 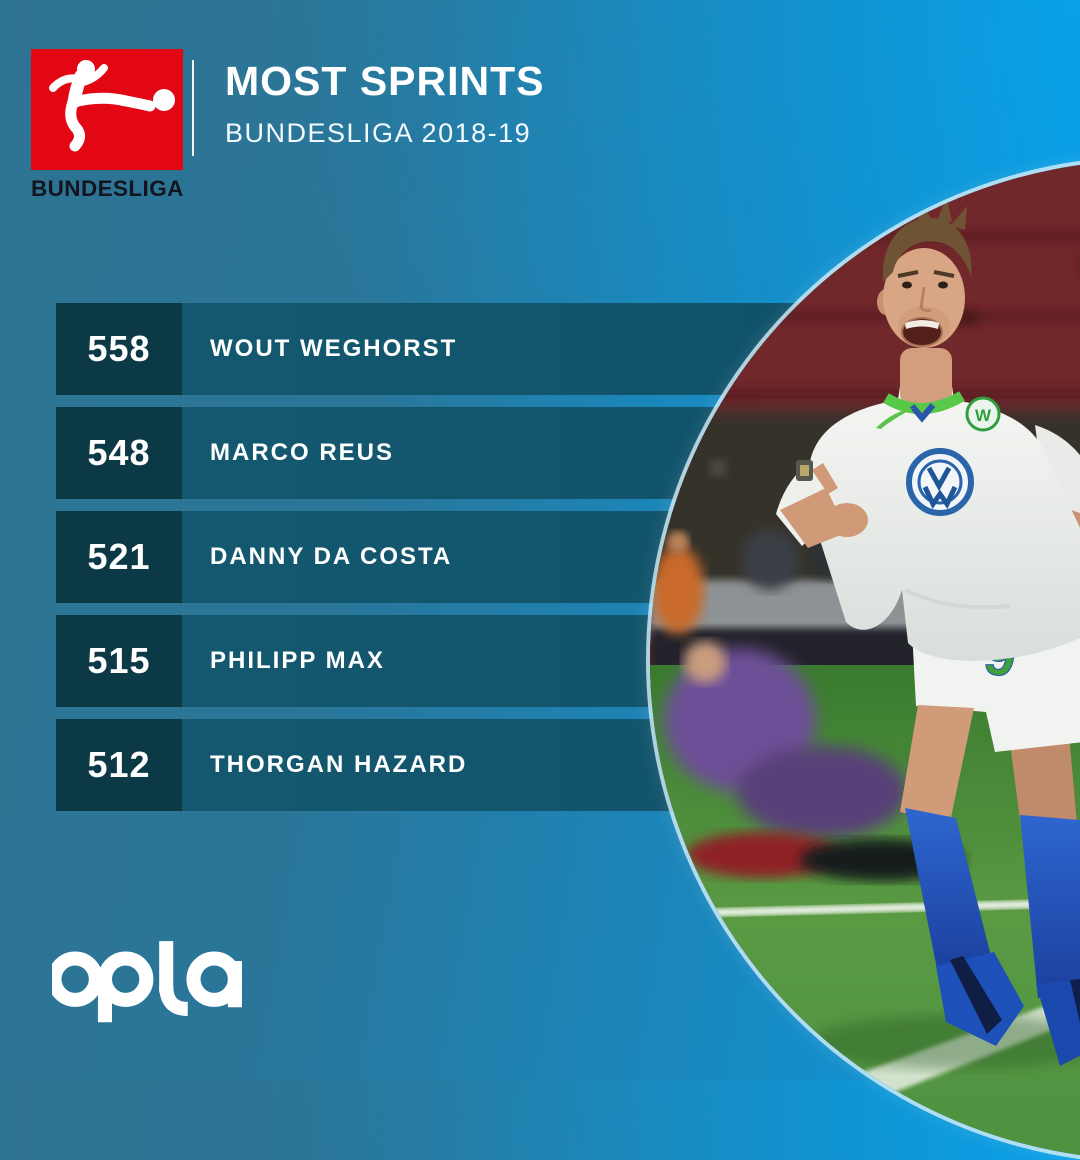 I want to click on collar, so click(x=924, y=402).